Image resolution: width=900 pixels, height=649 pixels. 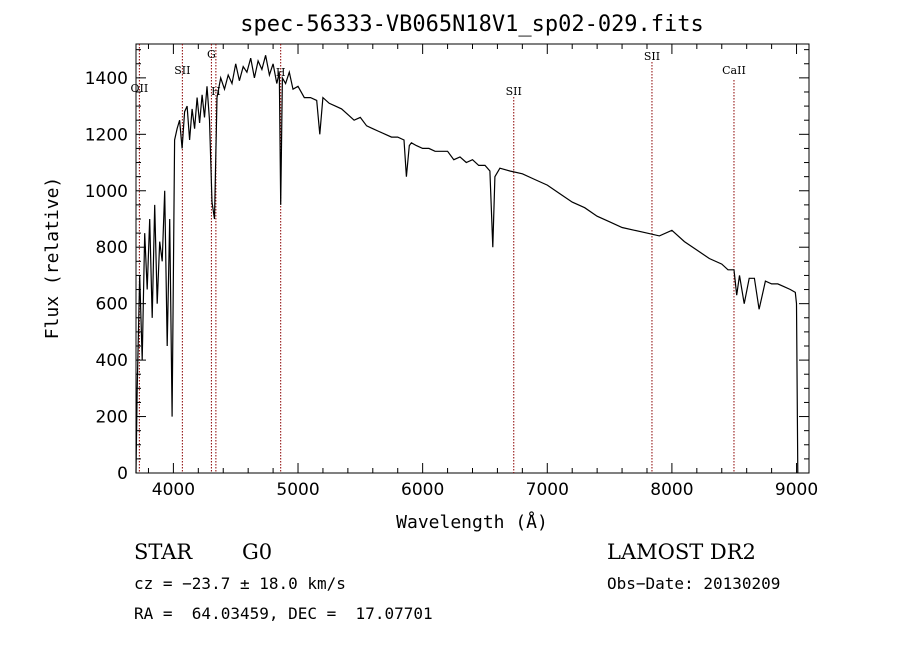 I want to click on y-axis-label: Flux (relative), so click(x=52, y=258).